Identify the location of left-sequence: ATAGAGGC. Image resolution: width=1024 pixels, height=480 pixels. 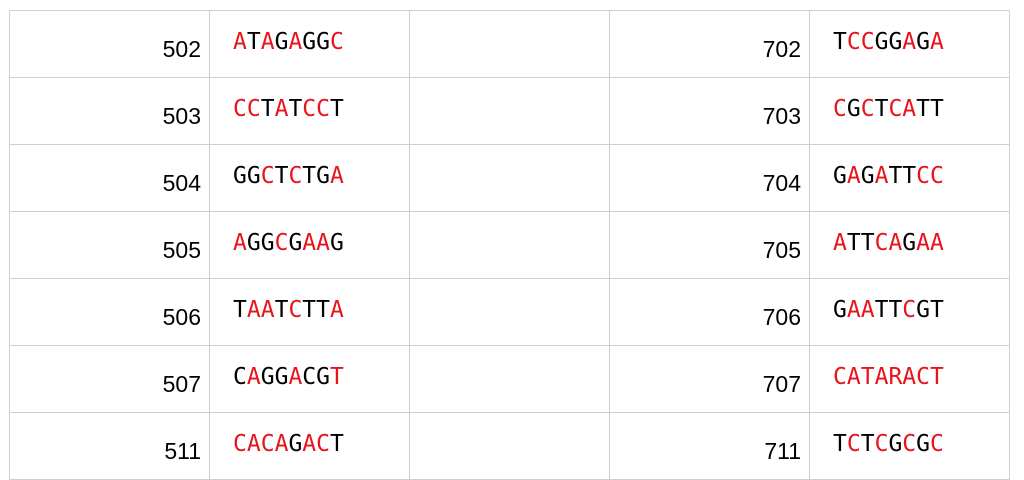
(309, 44).